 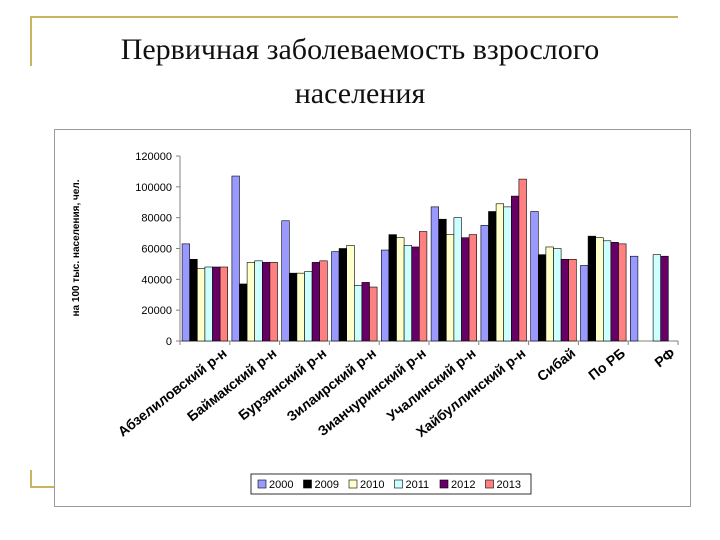 What do you see at coordinates (169, 342) in the screenshot?
I see `y-tick-label: 0` at bounding box center [169, 342].